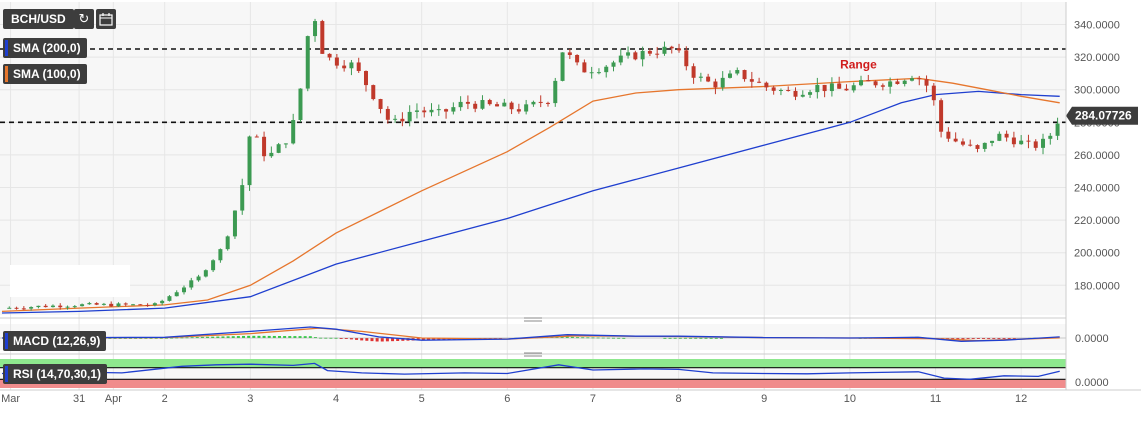  Describe the element at coordinates (6, 341) in the screenshot. I see `macd-swatch` at that location.